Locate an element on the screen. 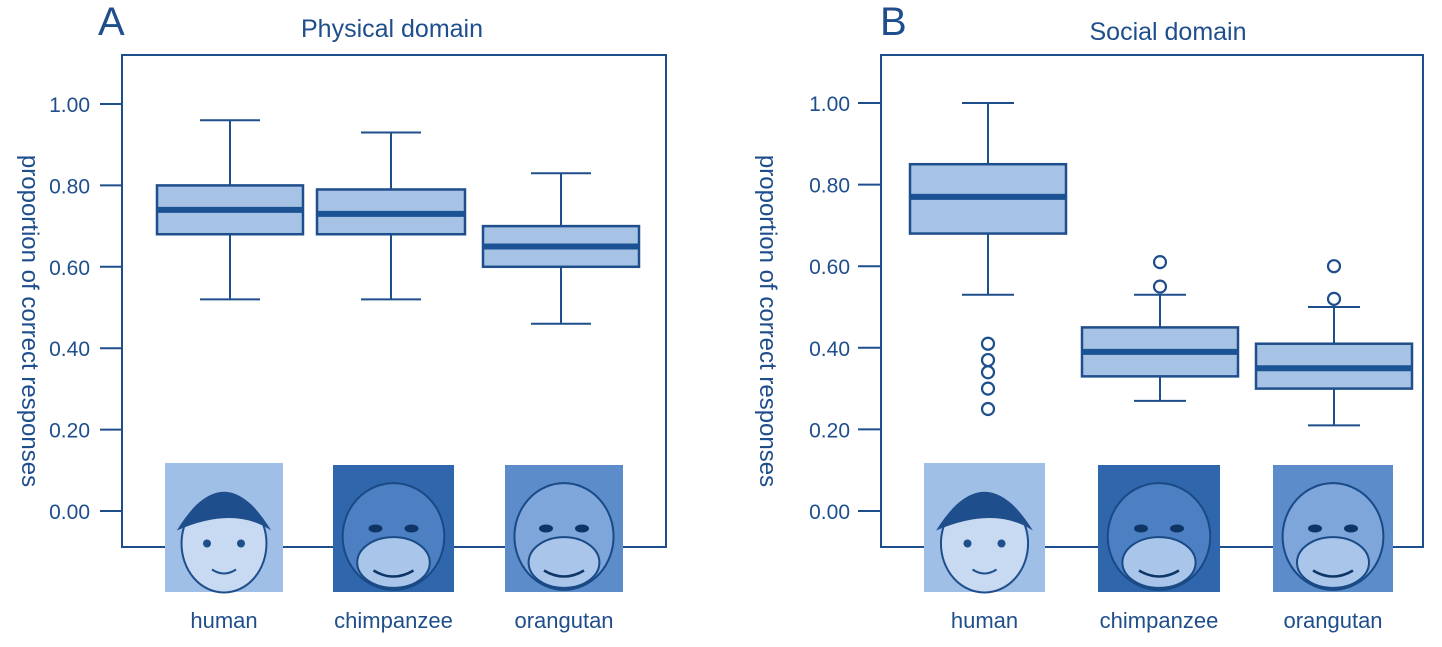  chart-title: Social domain is located at coordinates (1167, 32).